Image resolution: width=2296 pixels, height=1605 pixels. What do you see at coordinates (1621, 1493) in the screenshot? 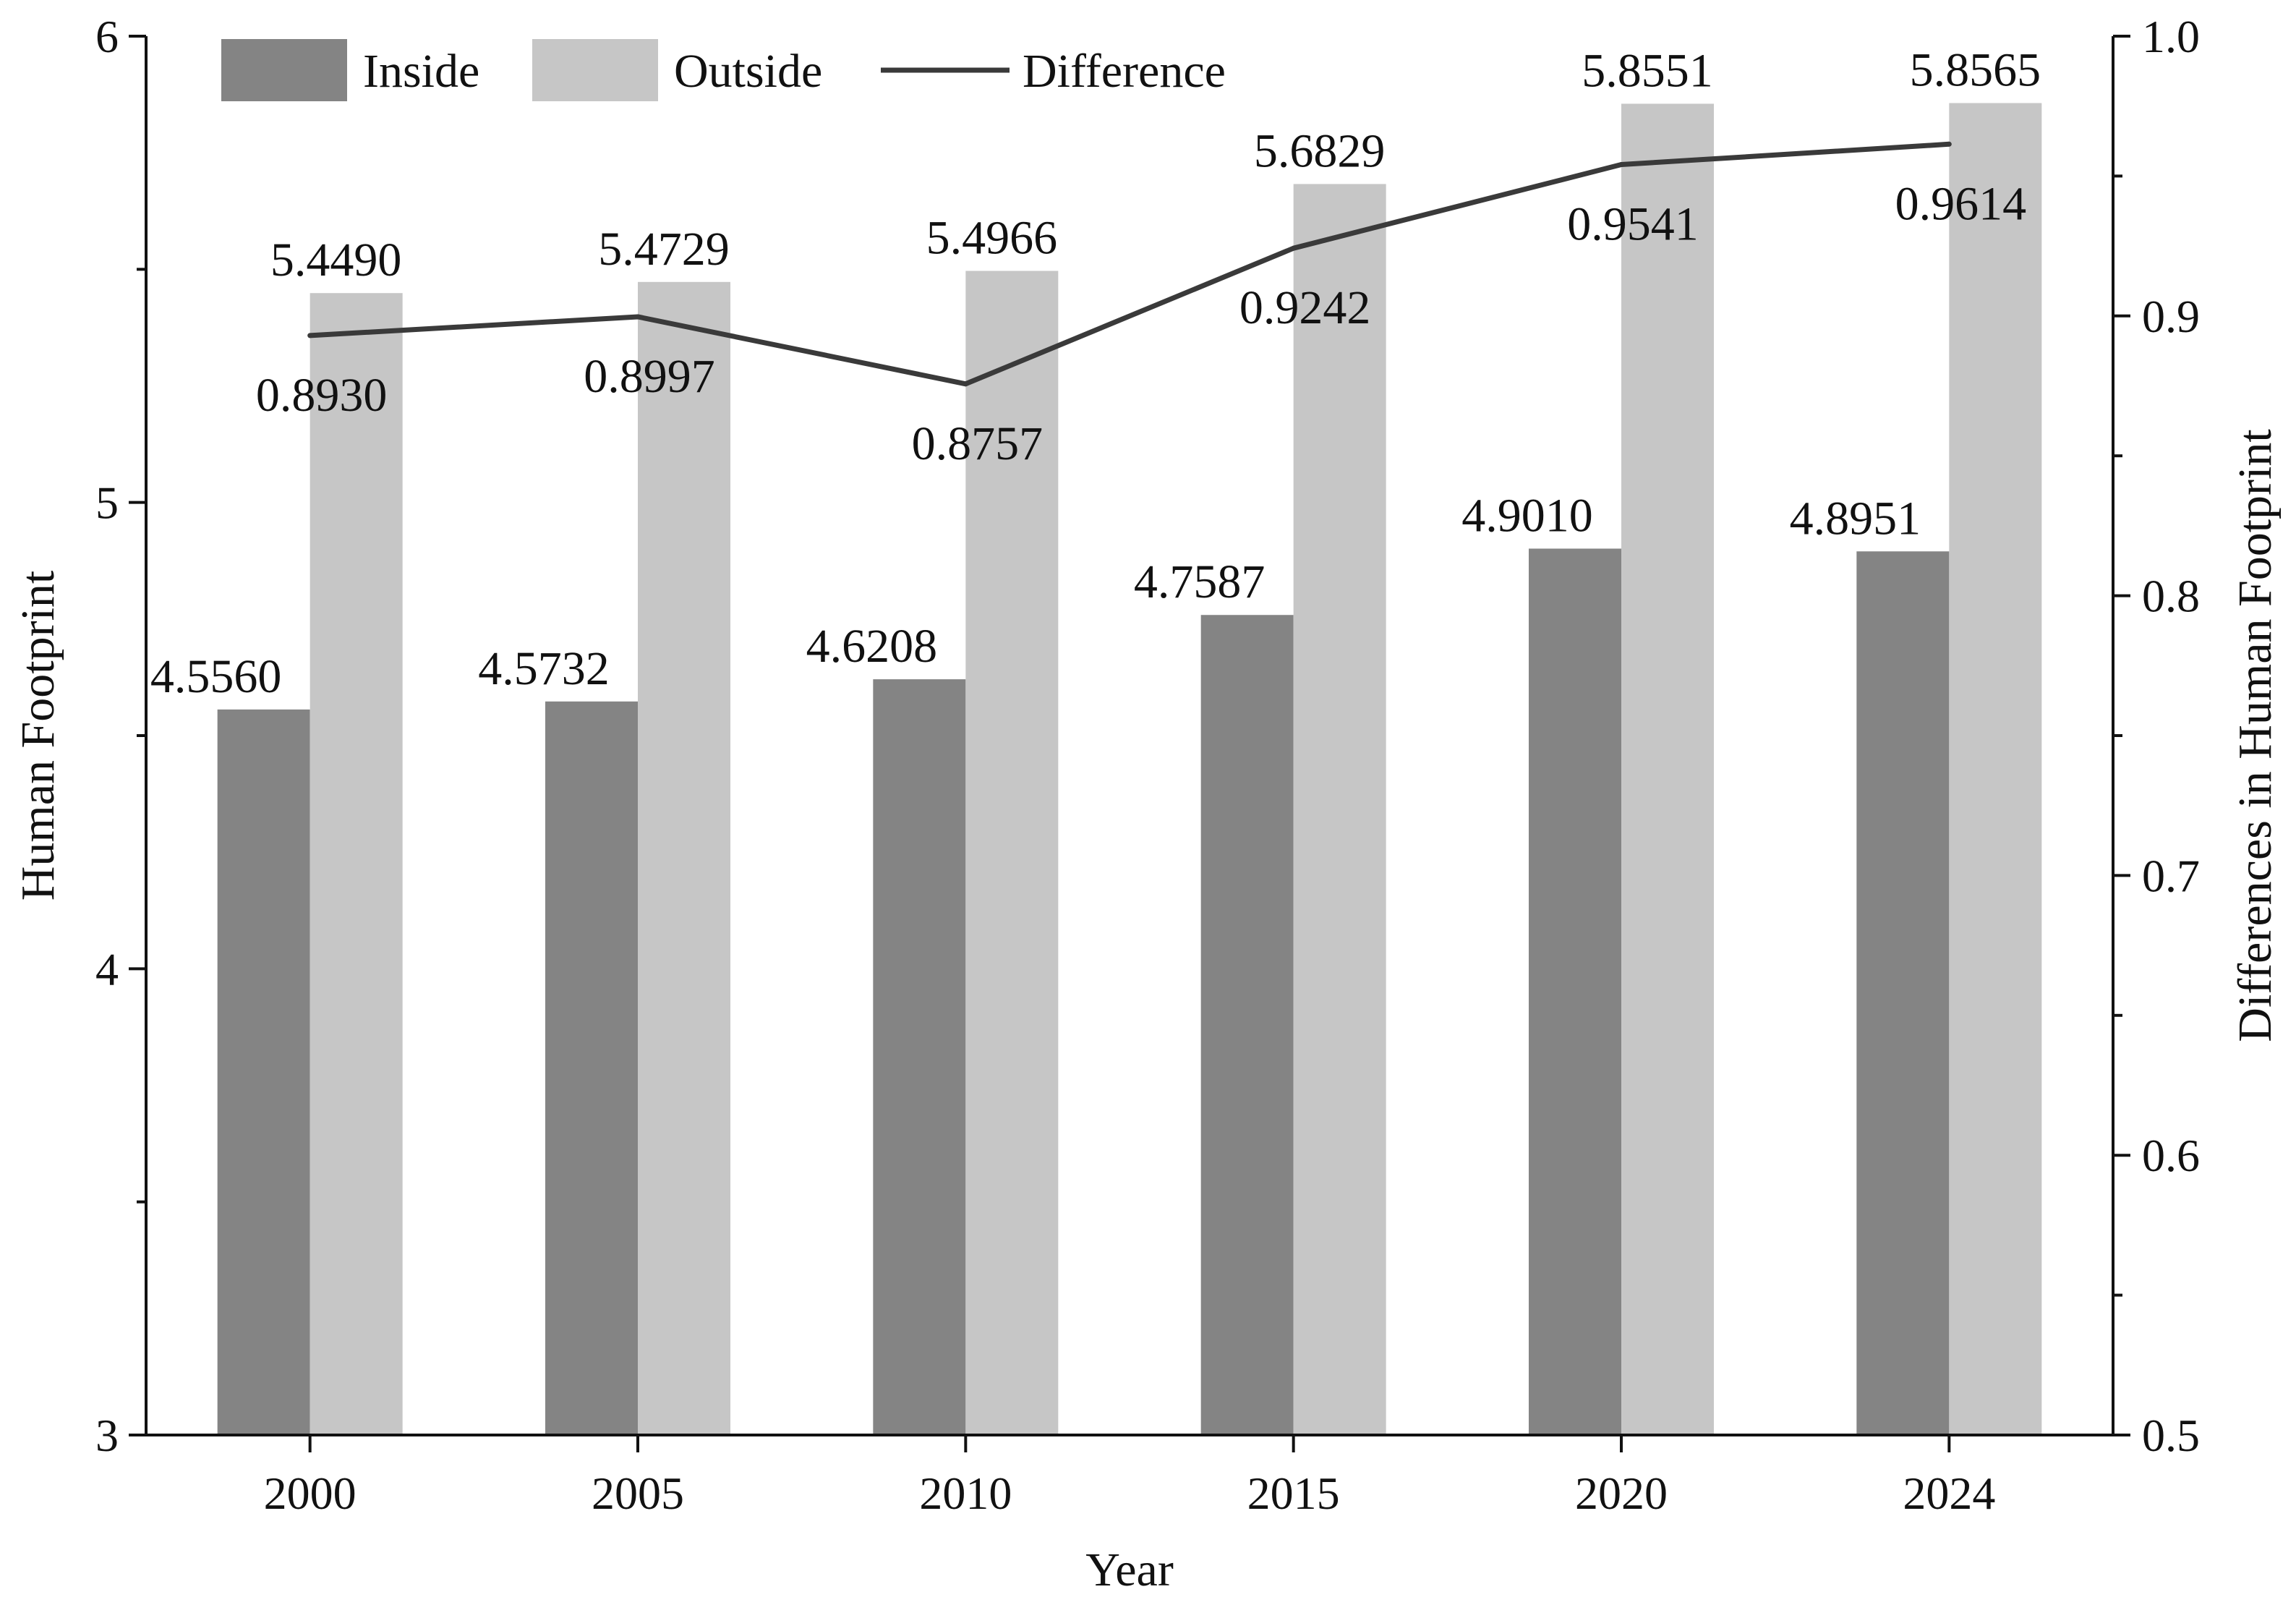
I see `x-tick-label-2020: 2020` at bounding box center [1621, 1493].